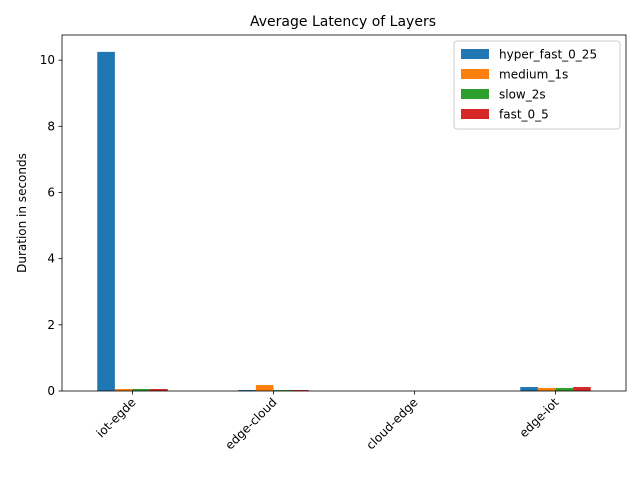  What do you see at coordinates (300, 390) in the screenshot?
I see `bar-fast_0_5-edge-cloud` at bounding box center [300, 390].